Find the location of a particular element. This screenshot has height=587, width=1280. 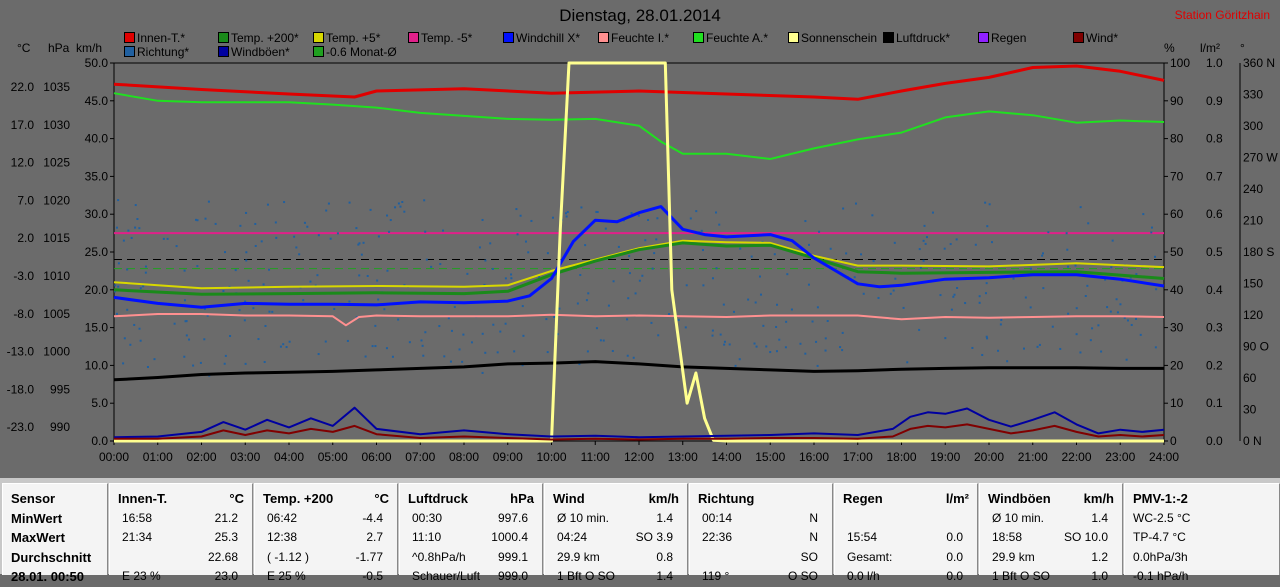

unit-percent: % is located at coordinates (1169, 48).